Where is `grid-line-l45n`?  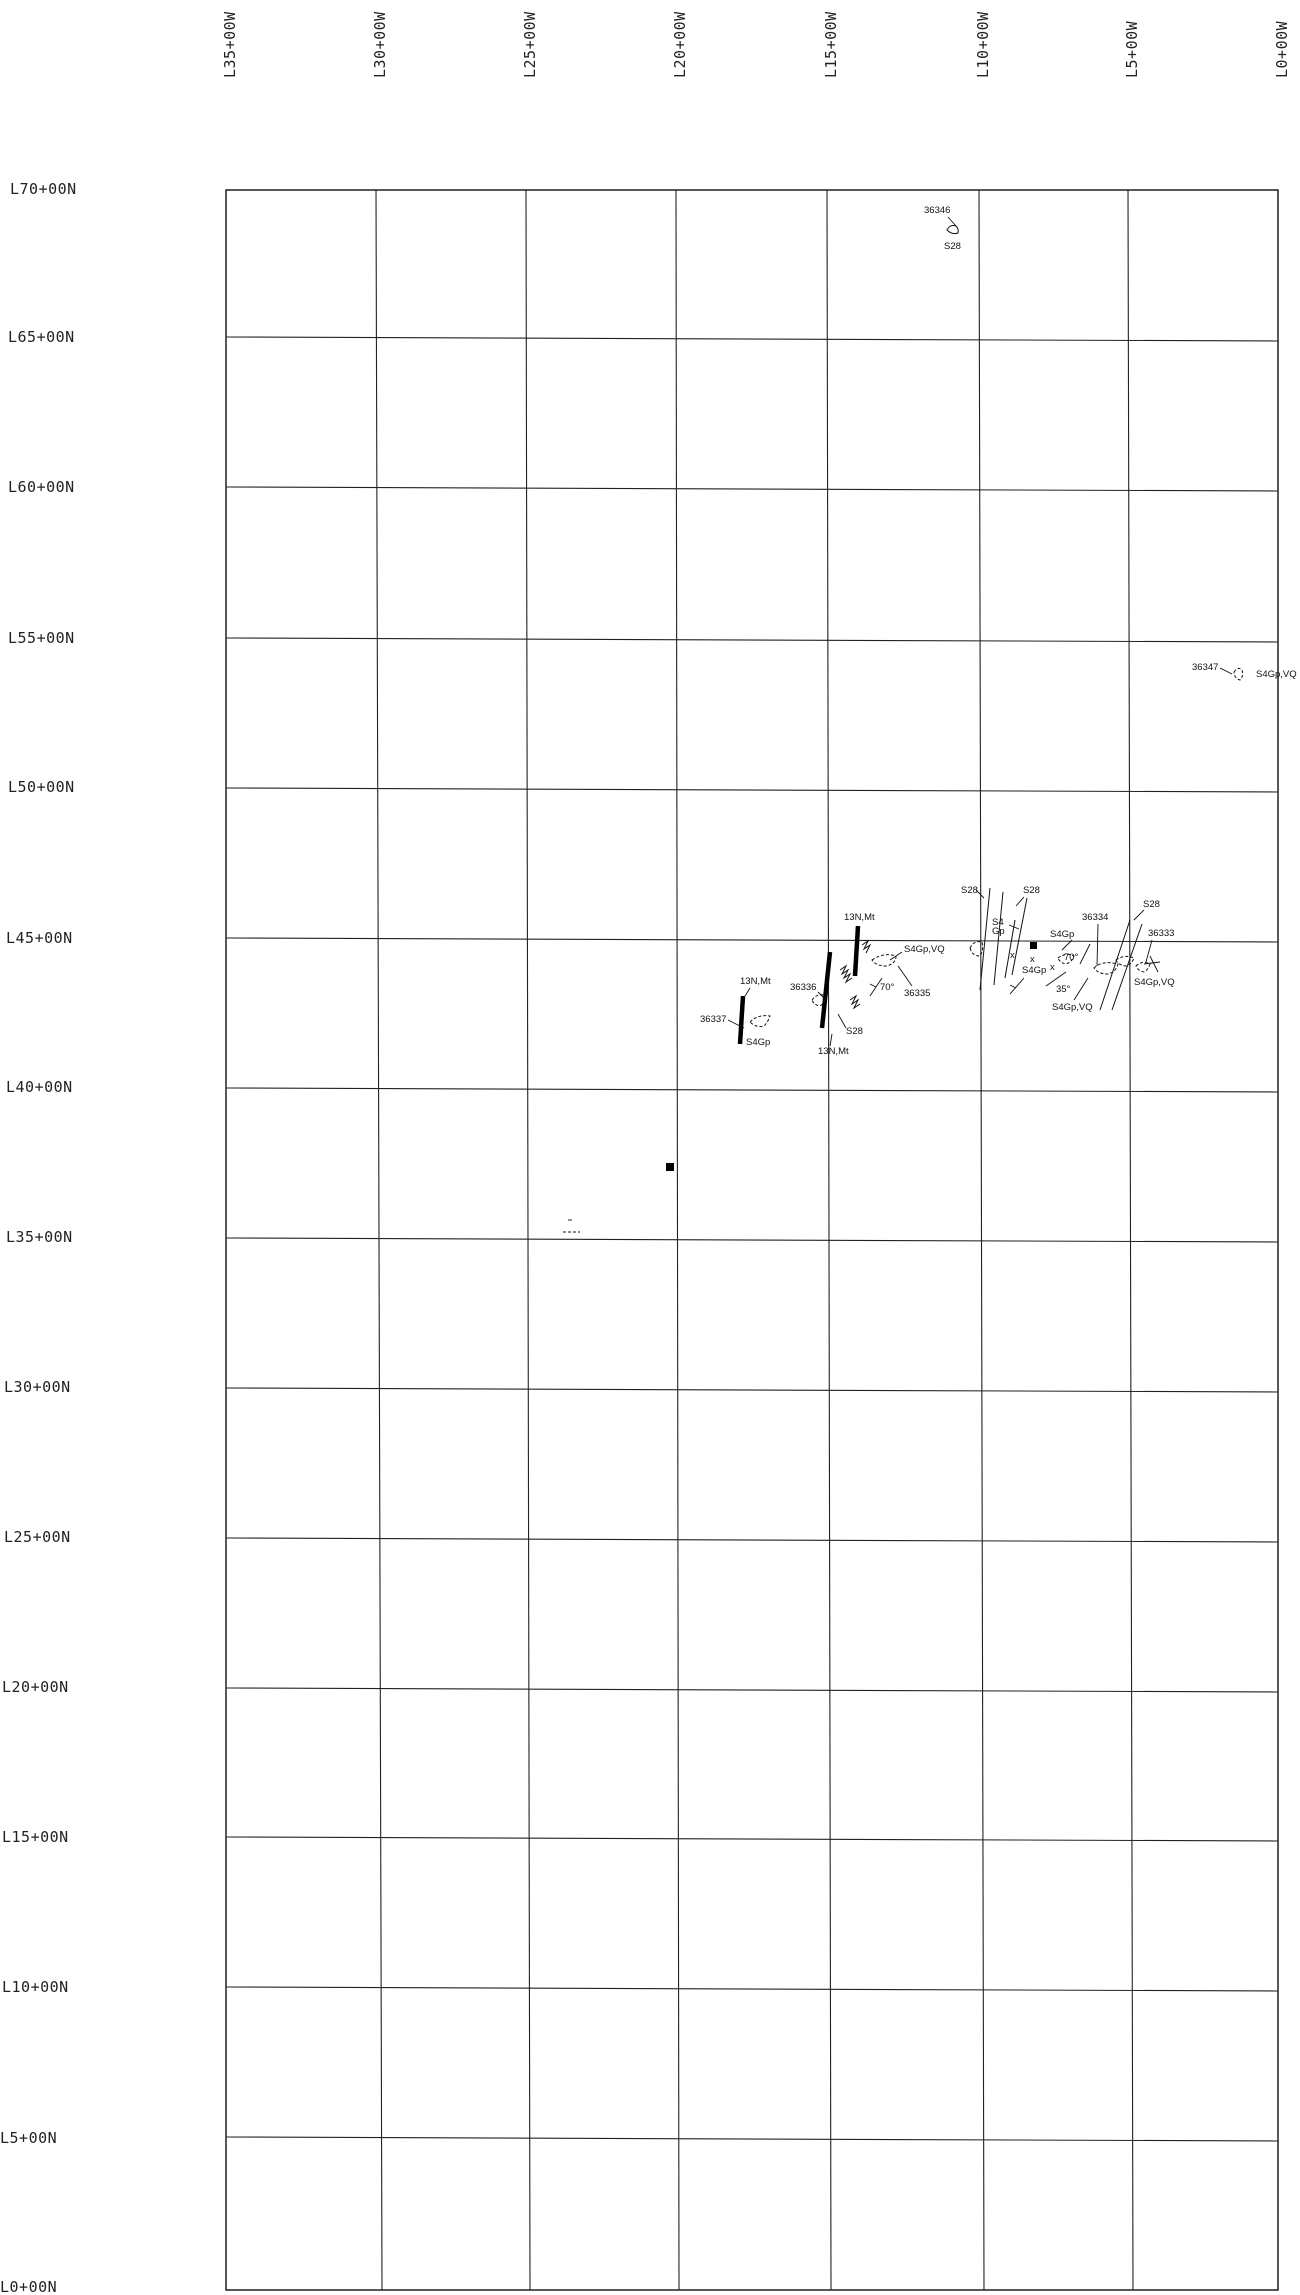
grid-line-l45n is located at coordinates (752, 940).